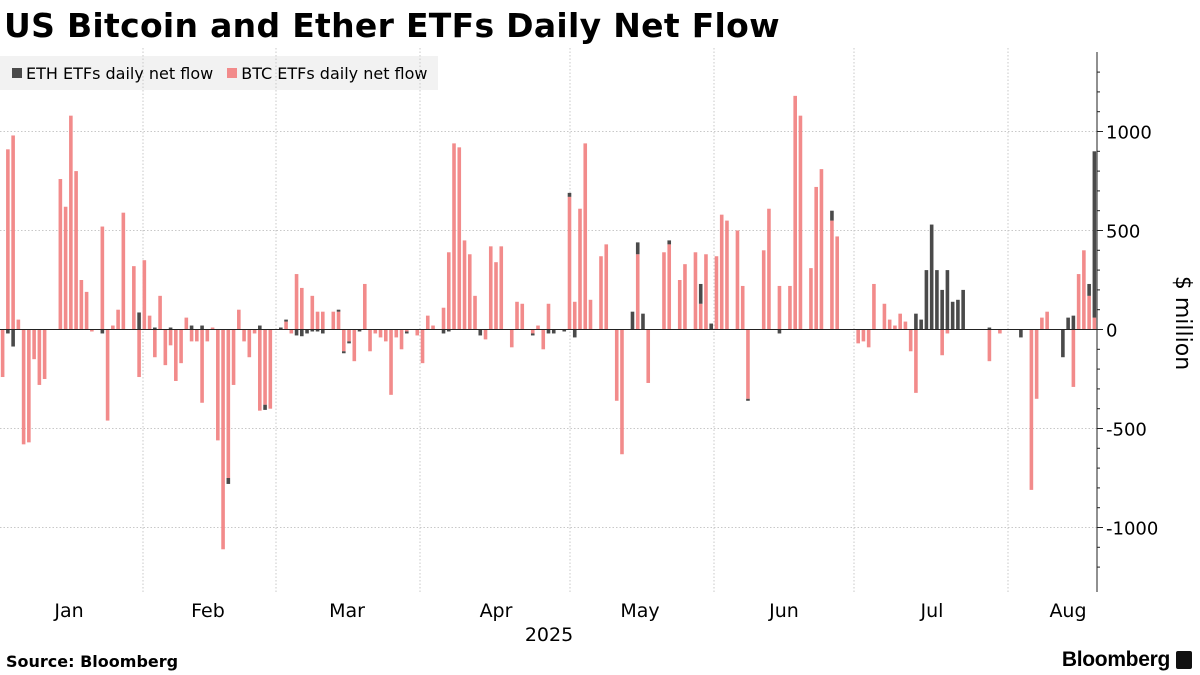 Image resolution: width=1200 pixels, height=675 pixels. What do you see at coordinates (1182, 323) in the screenshot?
I see `y-axis-label: $ million` at bounding box center [1182, 323].